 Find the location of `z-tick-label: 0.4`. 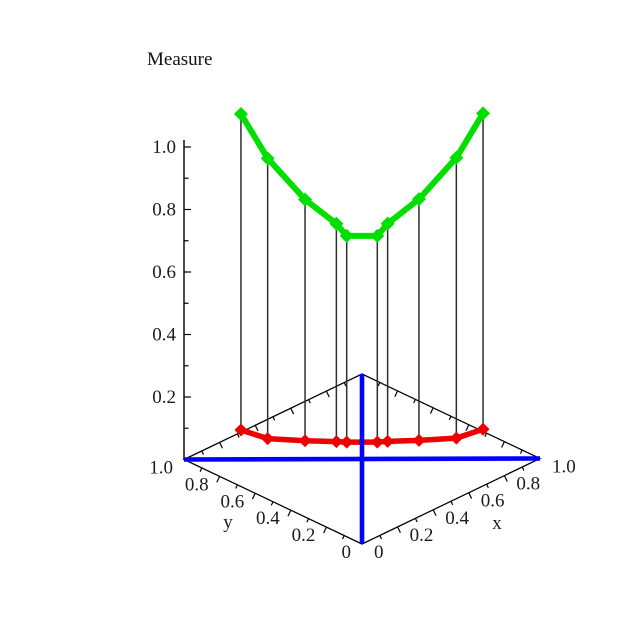

z-tick-label: 0.4 is located at coordinates (164, 335).